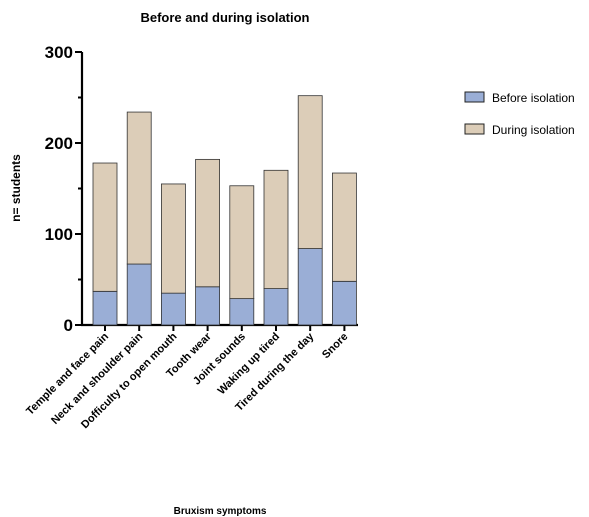  I want to click on x-tick-label: Snore, so click(335, 346).